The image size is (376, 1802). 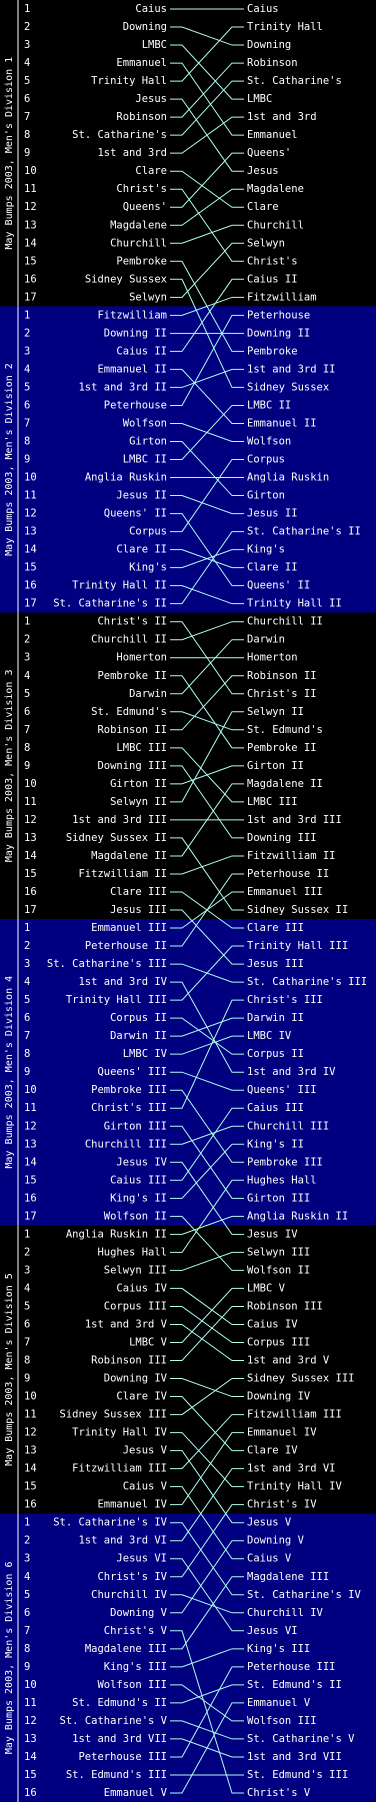 What do you see at coordinates (272, 279) in the screenshot?
I see `finish-crew: Caius II` at bounding box center [272, 279].